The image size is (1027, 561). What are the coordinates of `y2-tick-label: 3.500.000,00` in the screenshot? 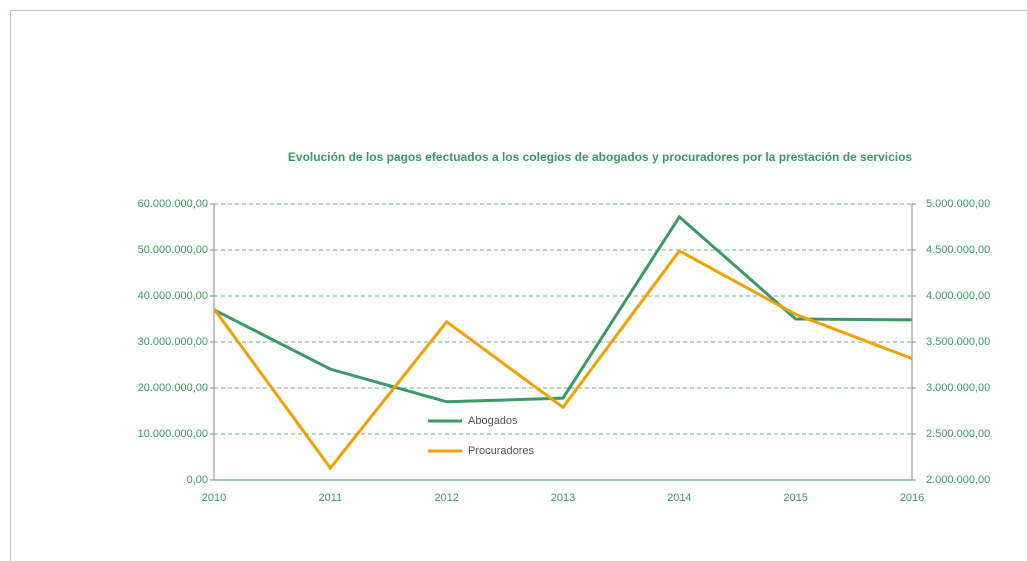 It's located at (958, 342).